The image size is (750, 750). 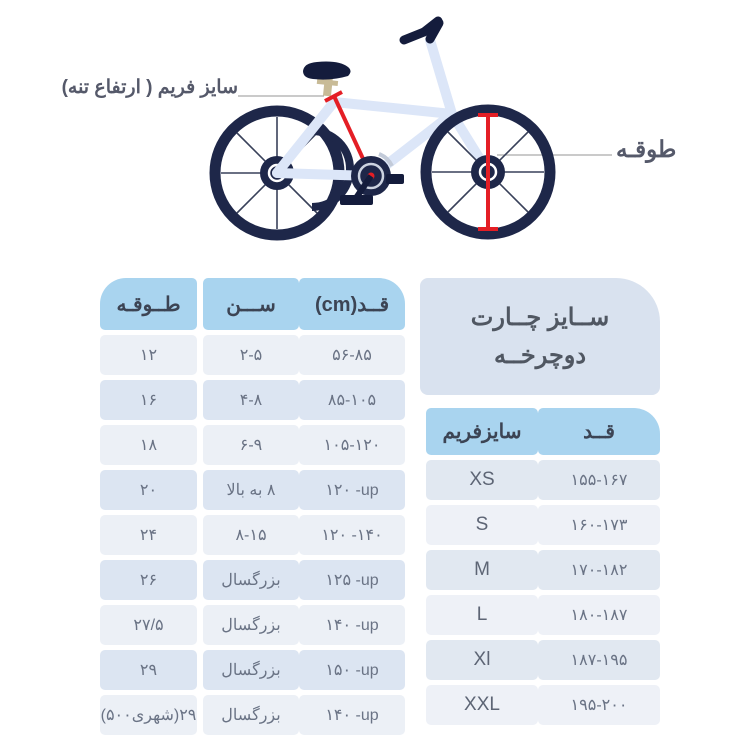 I want to click on table-row: ۱۵۰ -up بزرگسال ۲۹, so click(x=249, y=670).